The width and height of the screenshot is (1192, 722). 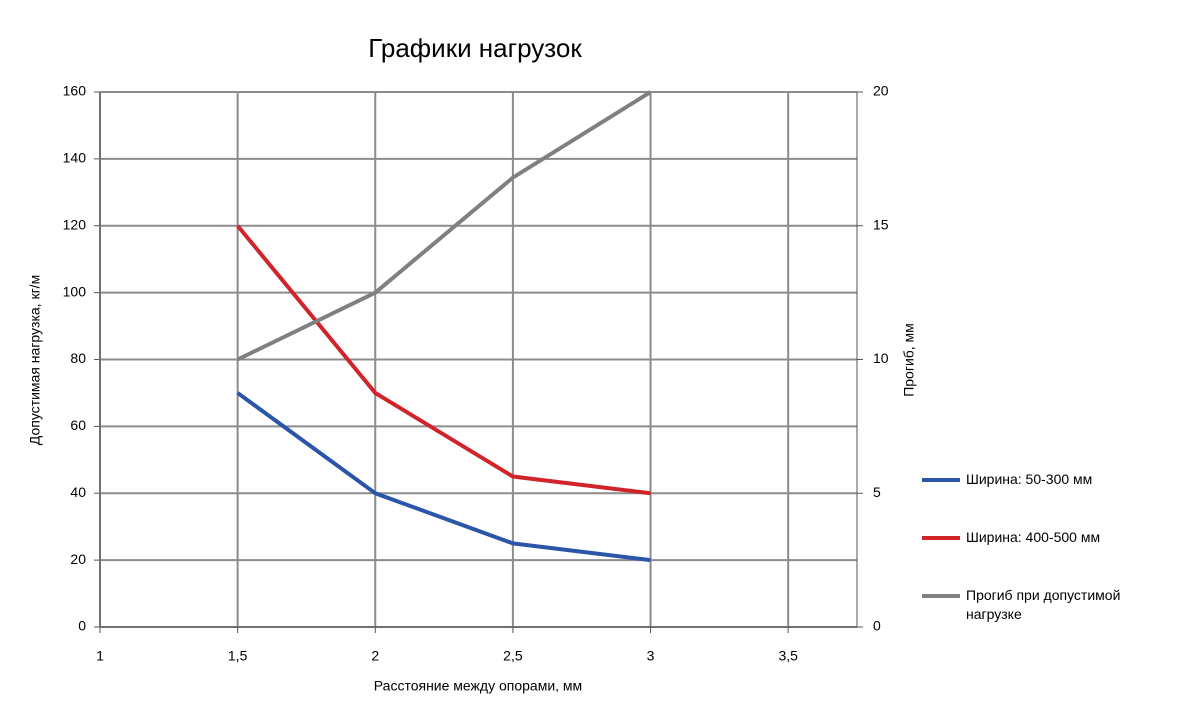 I want to click on y2-tick-label: 10, so click(x=881, y=358).